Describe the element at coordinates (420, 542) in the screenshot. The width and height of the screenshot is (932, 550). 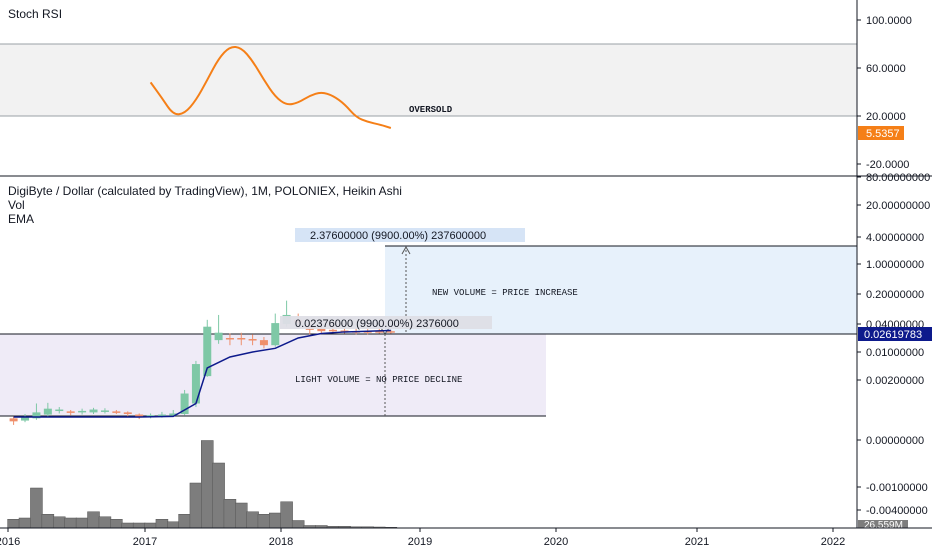
I see `x-tick-label-2019: 2019` at that location.